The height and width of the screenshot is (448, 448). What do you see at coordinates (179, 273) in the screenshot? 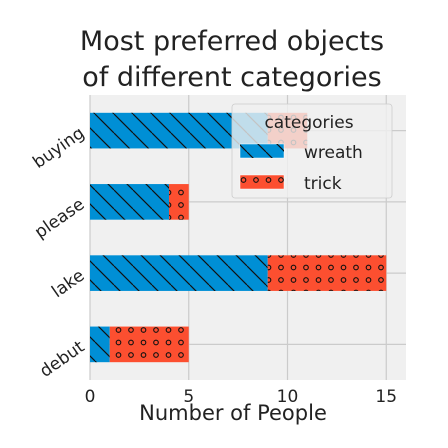
I see `bar-wreath-lake-pattern` at bounding box center [179, 273].